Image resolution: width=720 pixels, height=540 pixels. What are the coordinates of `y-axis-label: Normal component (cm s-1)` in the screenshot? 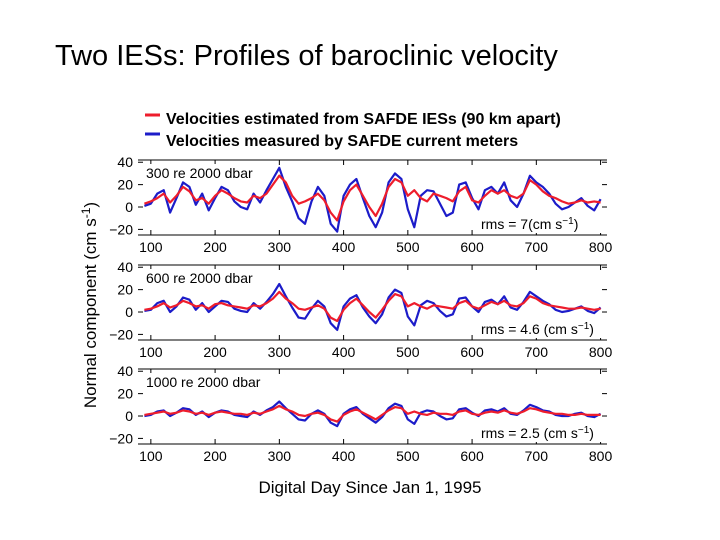 It's located at (89, 305).